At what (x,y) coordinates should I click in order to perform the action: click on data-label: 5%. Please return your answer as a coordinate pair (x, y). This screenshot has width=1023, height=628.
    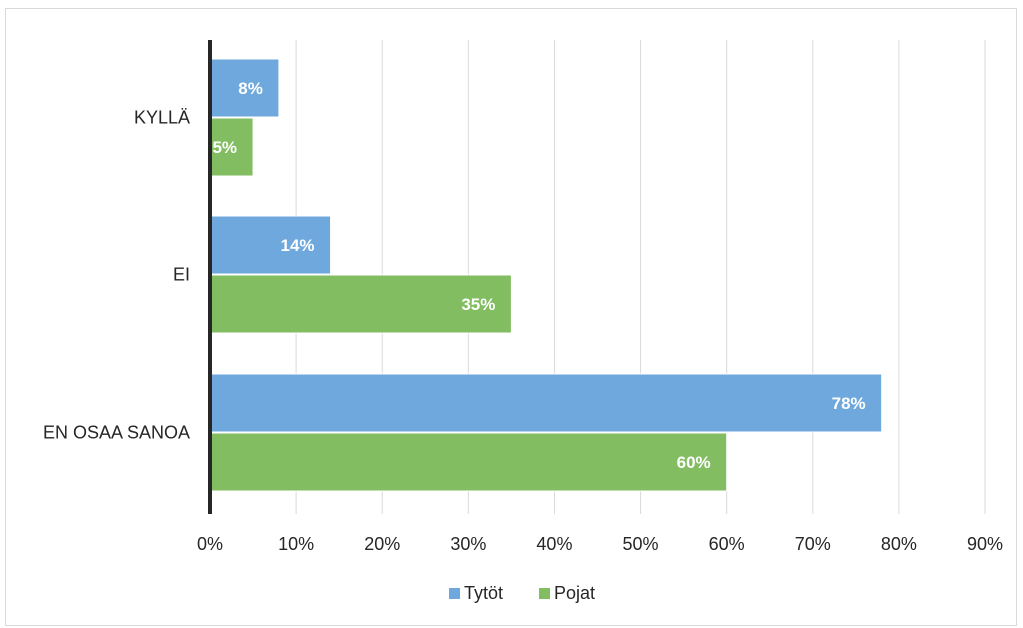
    Looking at the image, I should click on (224, 147).